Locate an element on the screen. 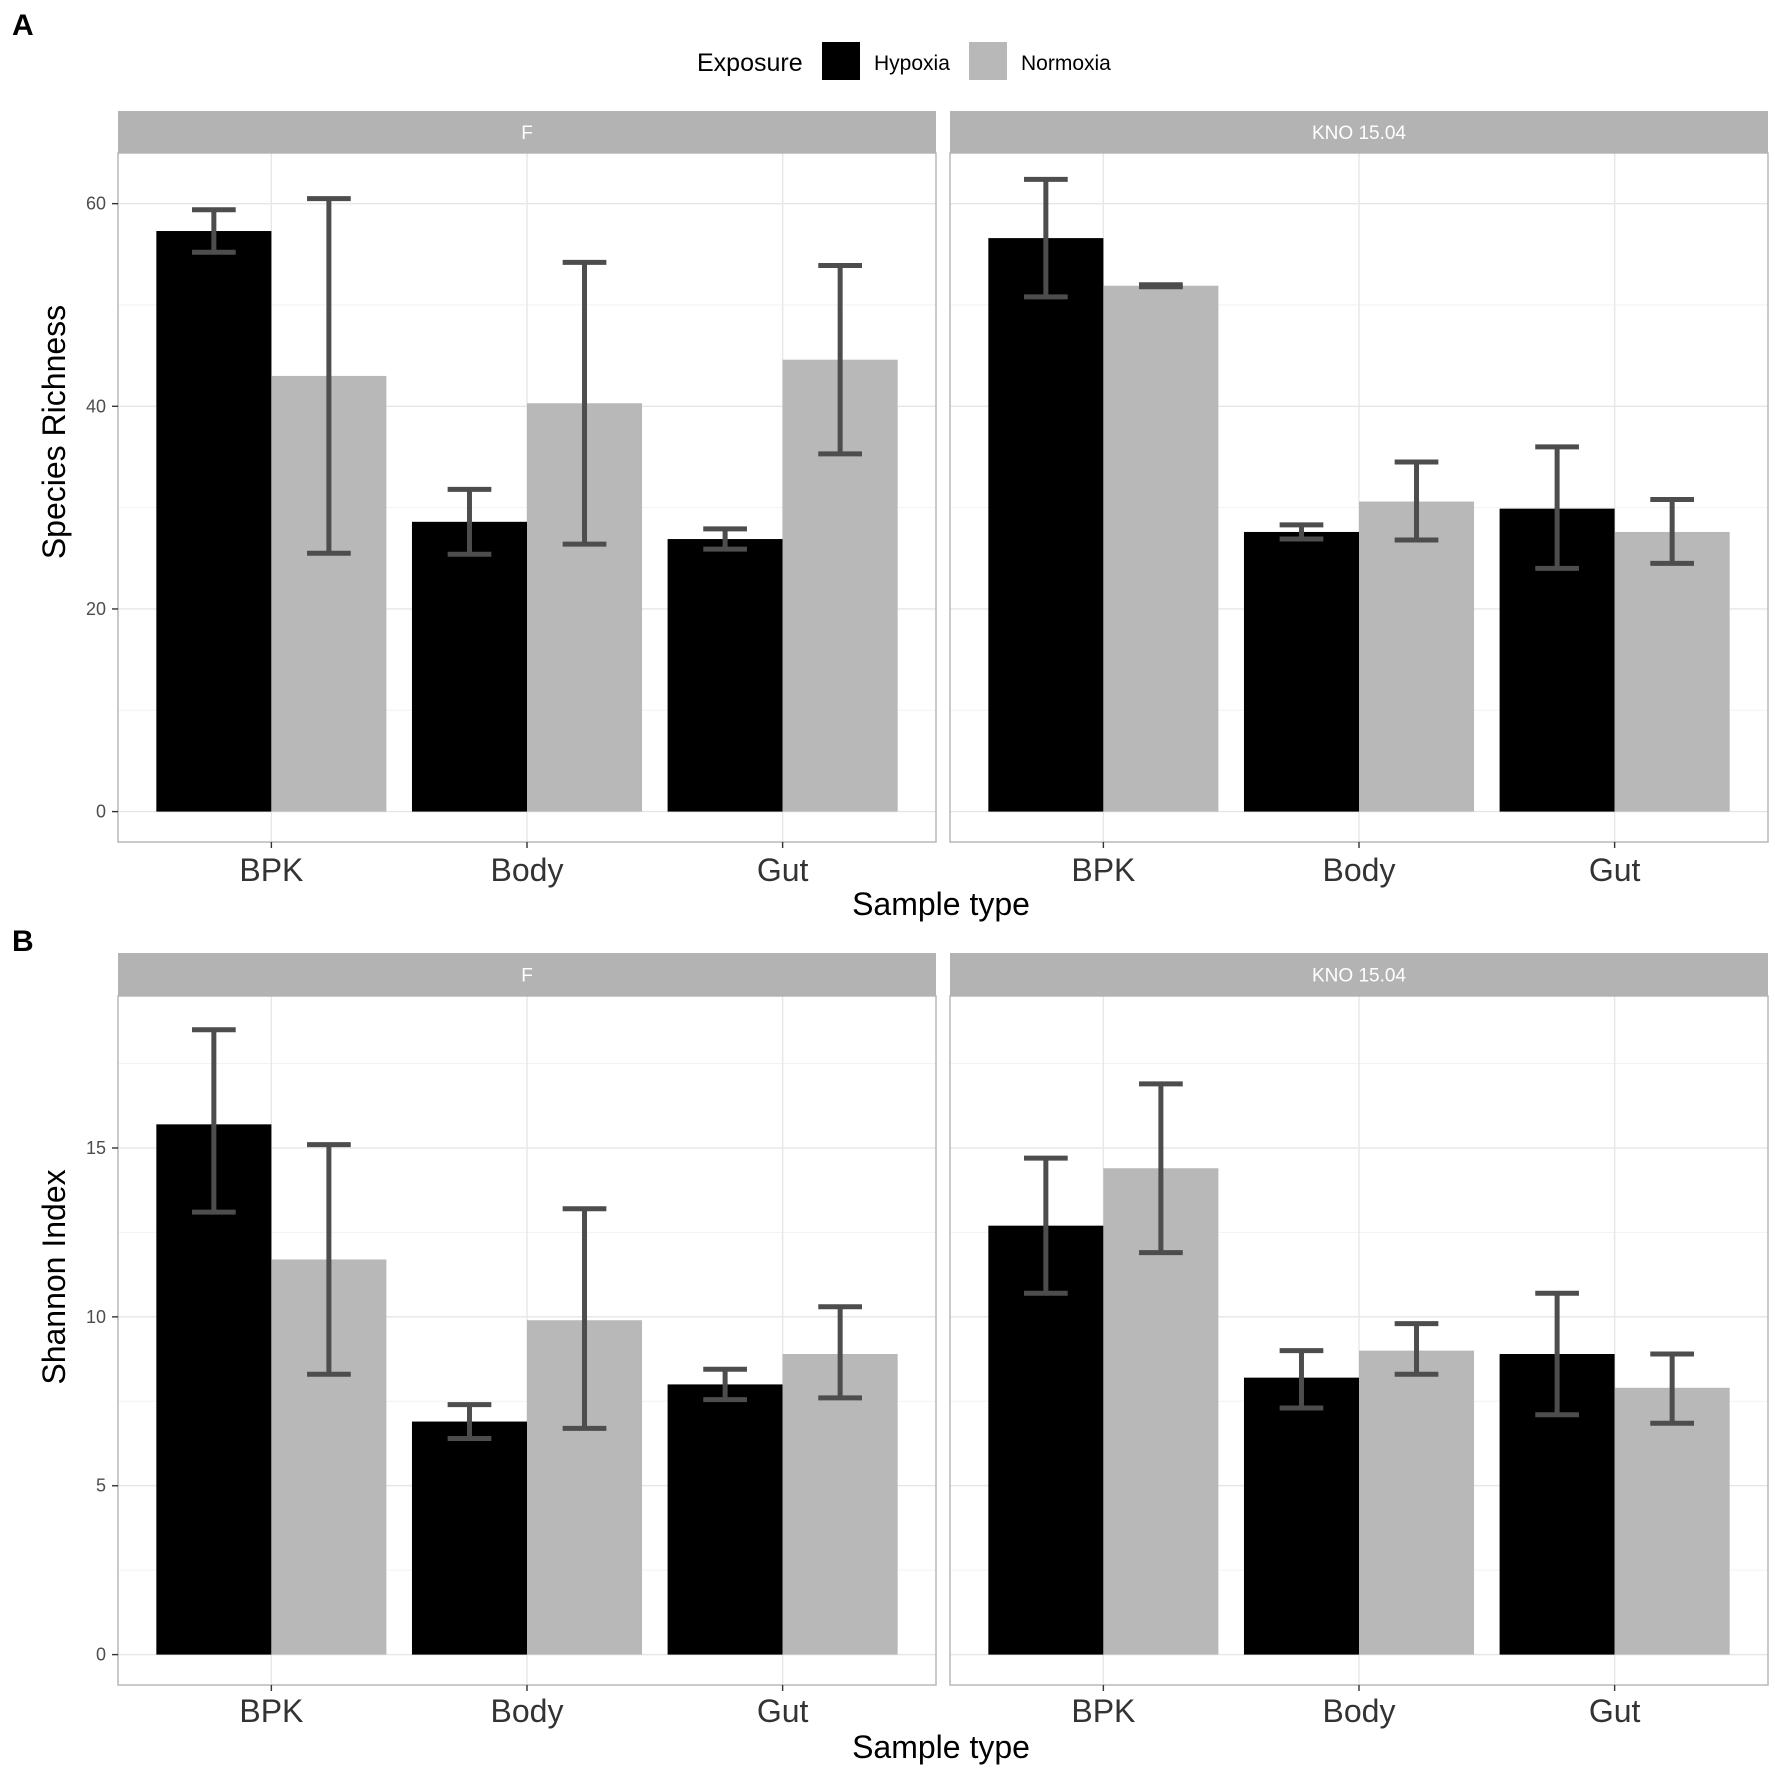 The width and height of the screenshot is (1775, 1771). legend-label-normoxia: Normoxia is located at coordinates (1066, 63).